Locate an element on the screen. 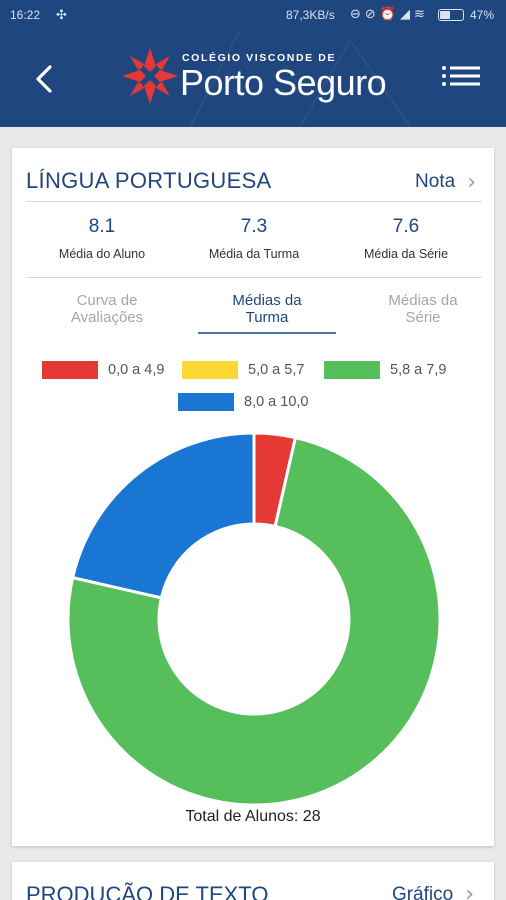  signal-icon: ◢ is located at coordinates (407, 13).